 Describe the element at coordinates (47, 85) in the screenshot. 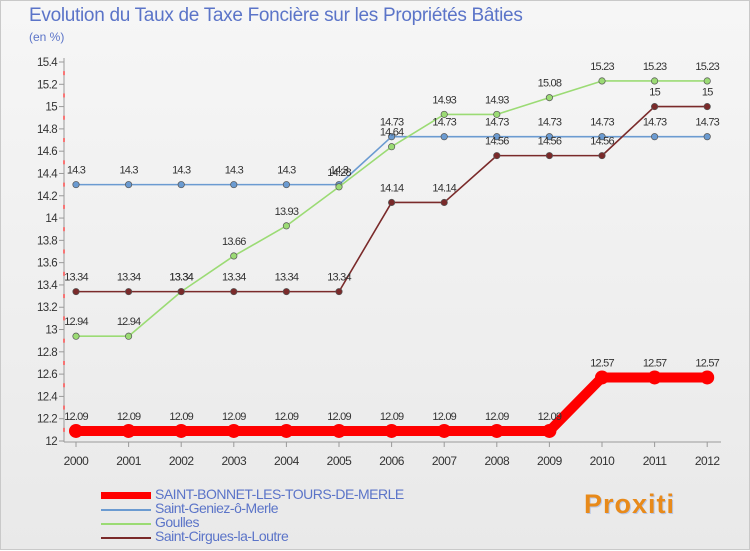

I see `y-tick-label: 15.2` at that location.